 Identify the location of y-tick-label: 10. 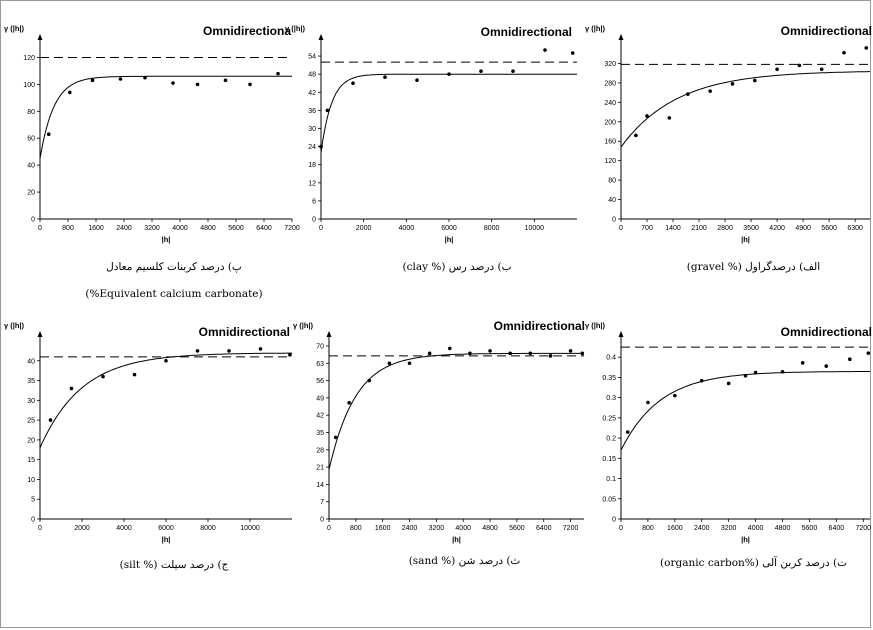
(31, 480).